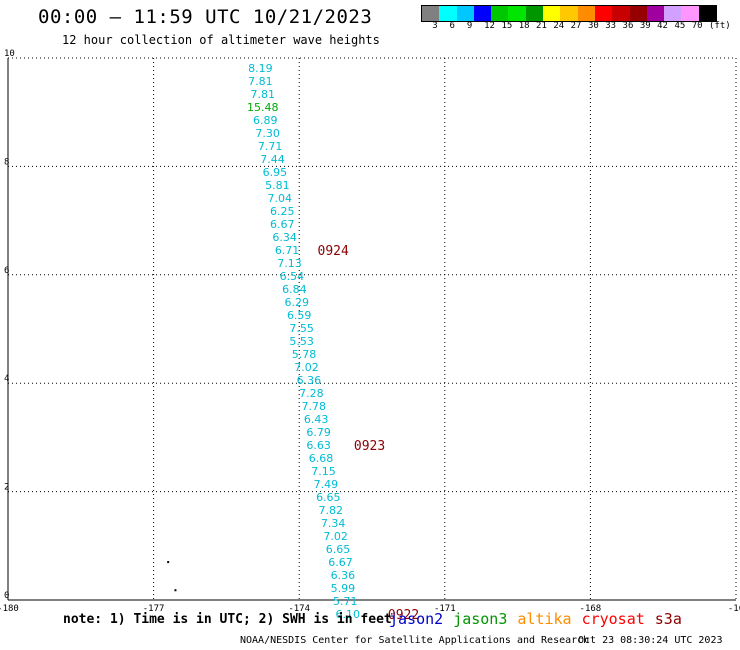  What do you see at coordinates (734, 609) in the screenshot?
I see `x-tick-label: -16` at bounding box center [734, 609].